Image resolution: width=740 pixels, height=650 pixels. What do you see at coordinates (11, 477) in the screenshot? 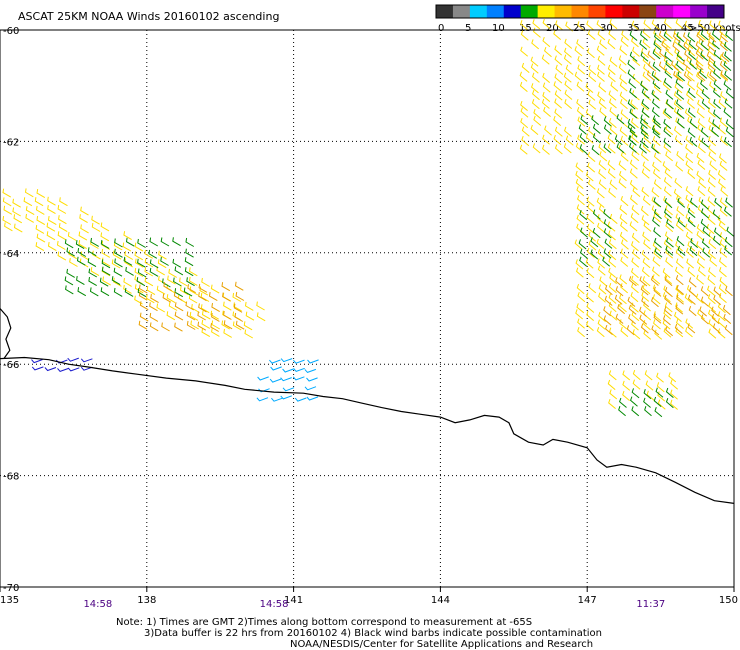
I see `y-tick-label: -68` at bounding box center [11, 477].